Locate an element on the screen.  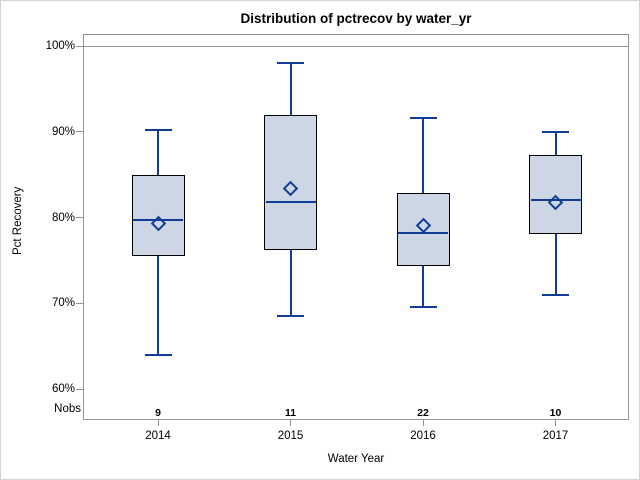
x-tick-label: 2014 is located at coordinates (158, 436).